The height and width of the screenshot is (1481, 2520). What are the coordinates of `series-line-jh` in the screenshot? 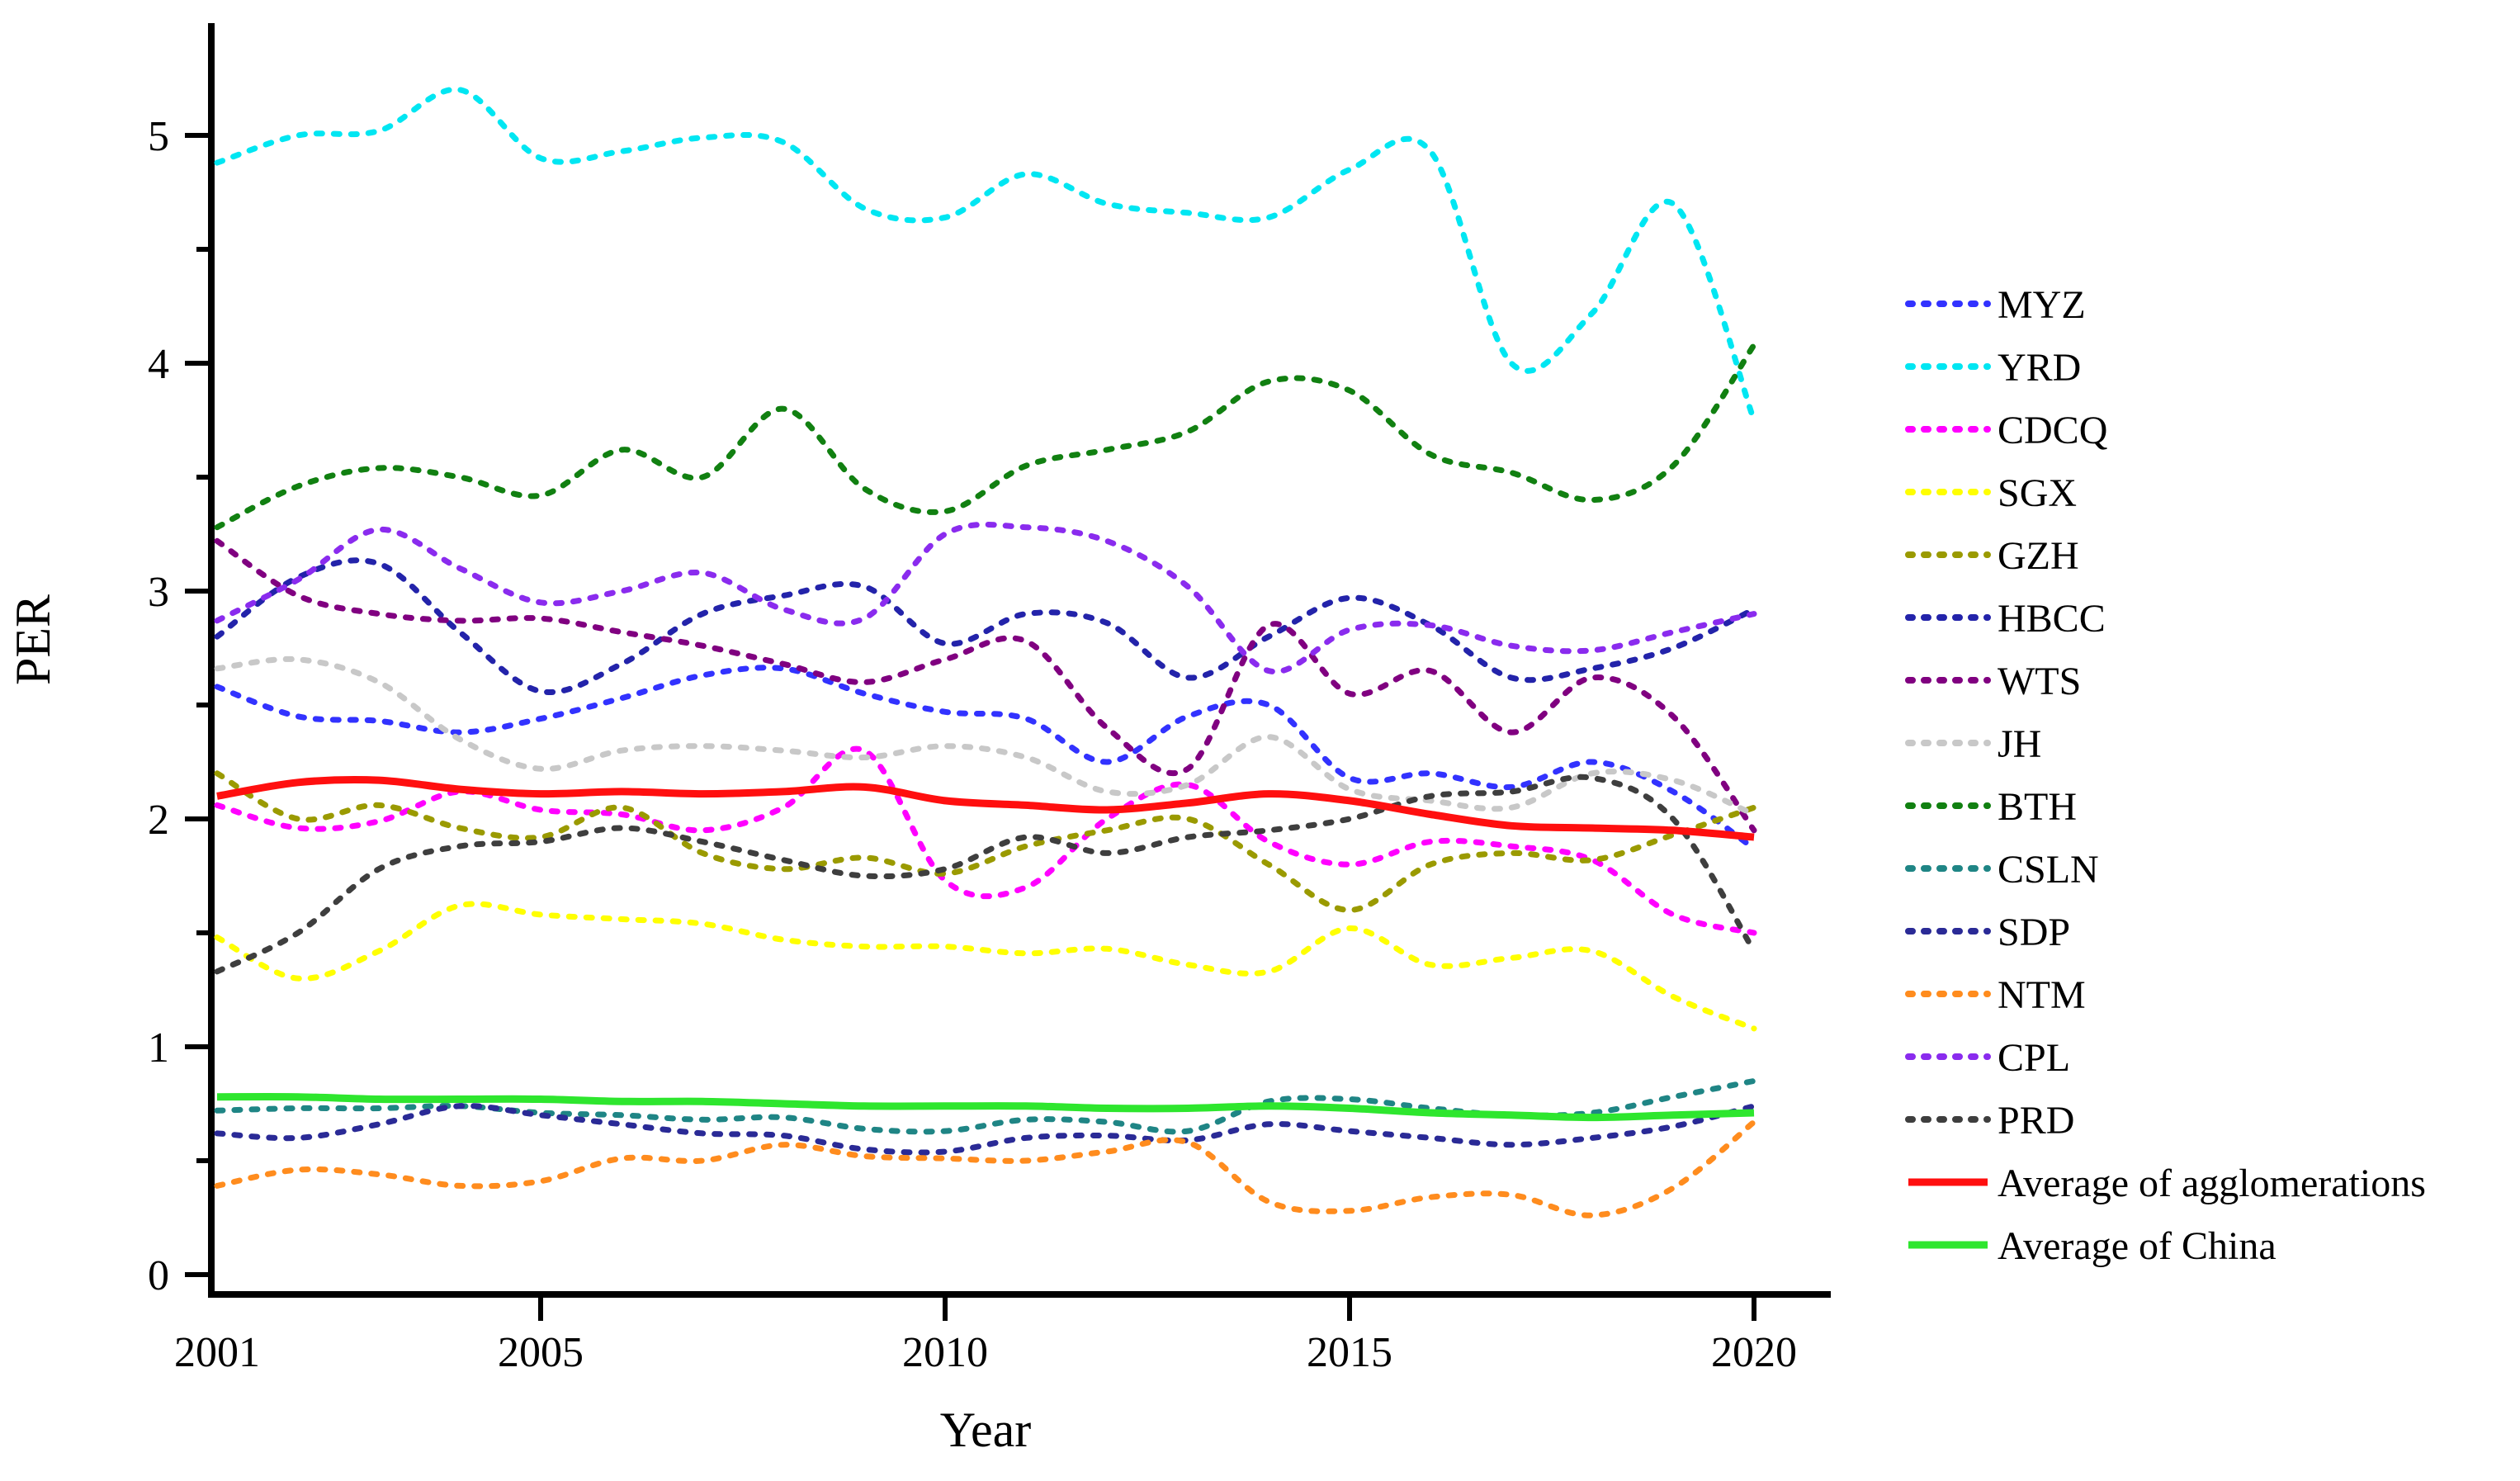 It's located at (985, 736).